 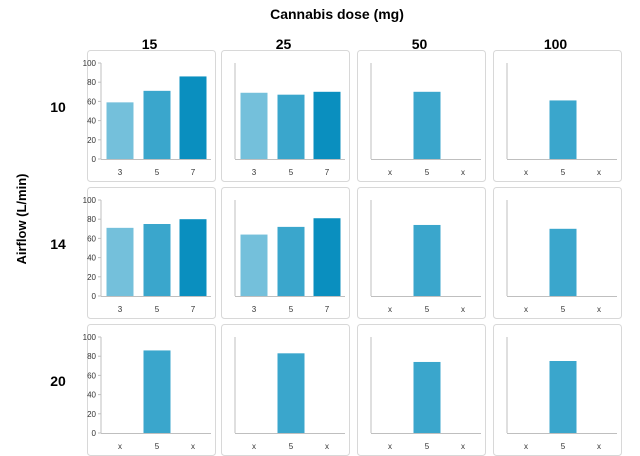 I want to click on y-axis-label: Airflow (L/min), so click(x=21, y=219).